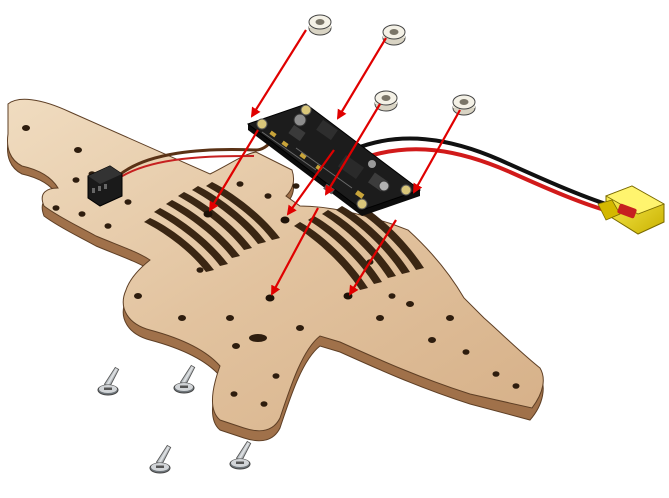  I want to click on red-power-wire, so click(485, 180).